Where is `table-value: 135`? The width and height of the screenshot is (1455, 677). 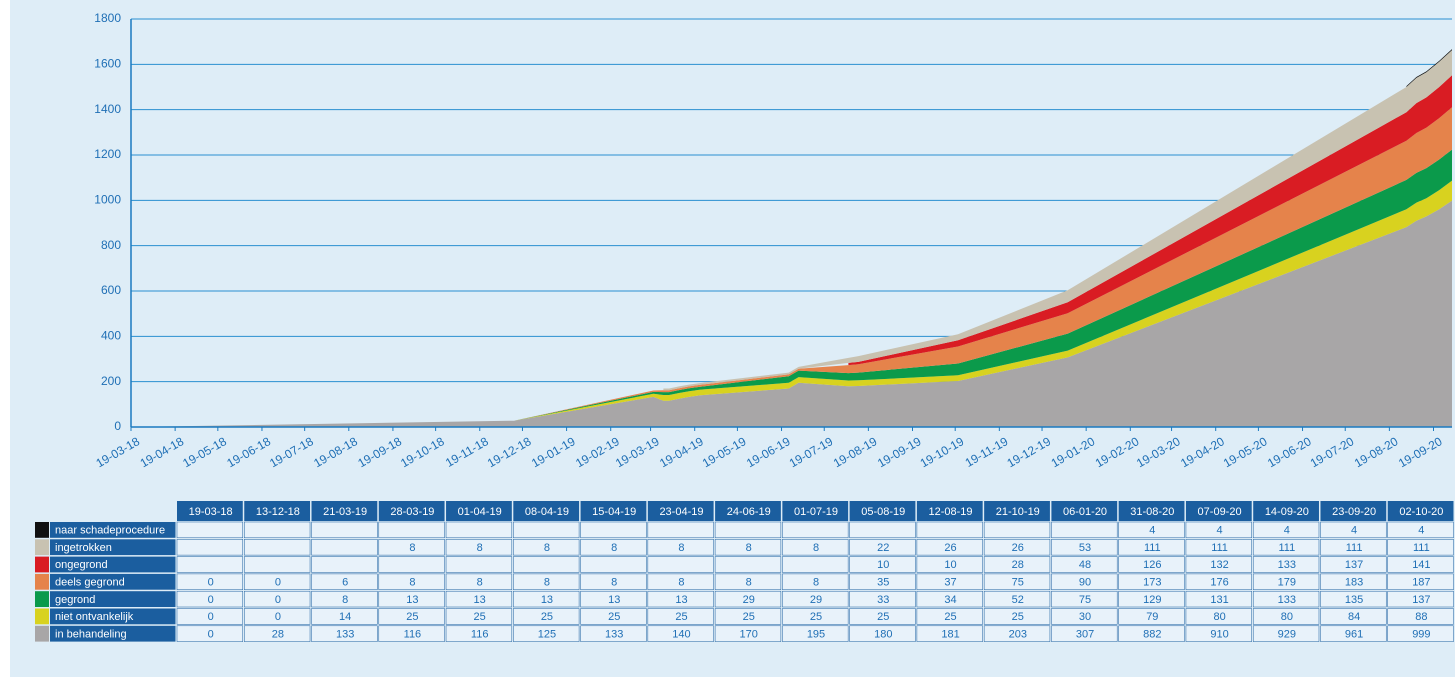
table-value: 135 is located at coordinates (1354, 600).